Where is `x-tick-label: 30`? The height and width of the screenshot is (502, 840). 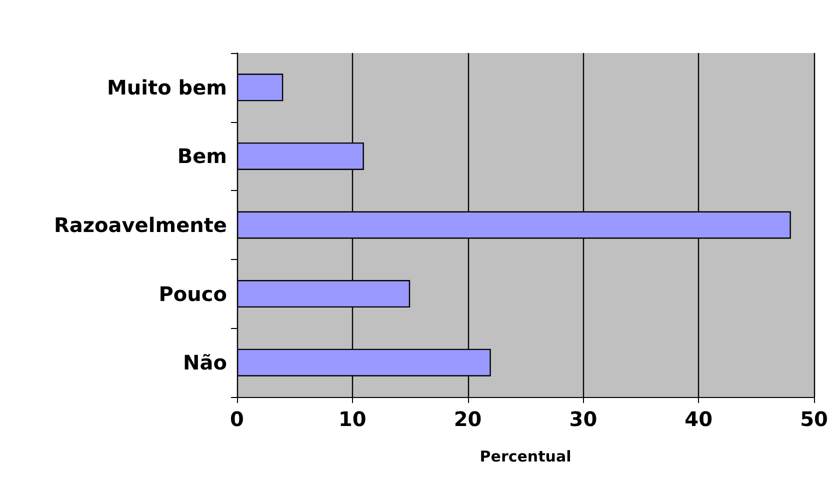
x-tick-label: 30 is located at coordinates (583, 419).